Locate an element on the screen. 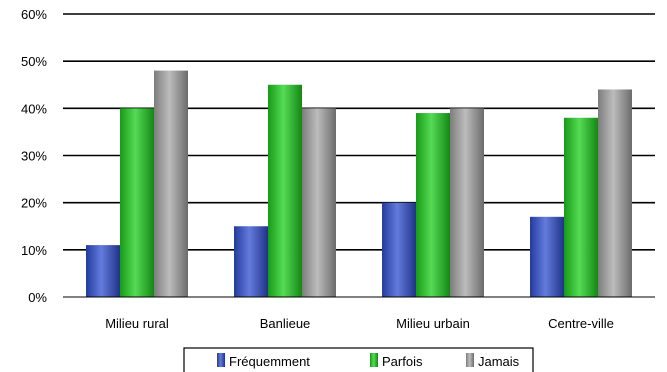  legend-box is located at coordinates (358, 359).